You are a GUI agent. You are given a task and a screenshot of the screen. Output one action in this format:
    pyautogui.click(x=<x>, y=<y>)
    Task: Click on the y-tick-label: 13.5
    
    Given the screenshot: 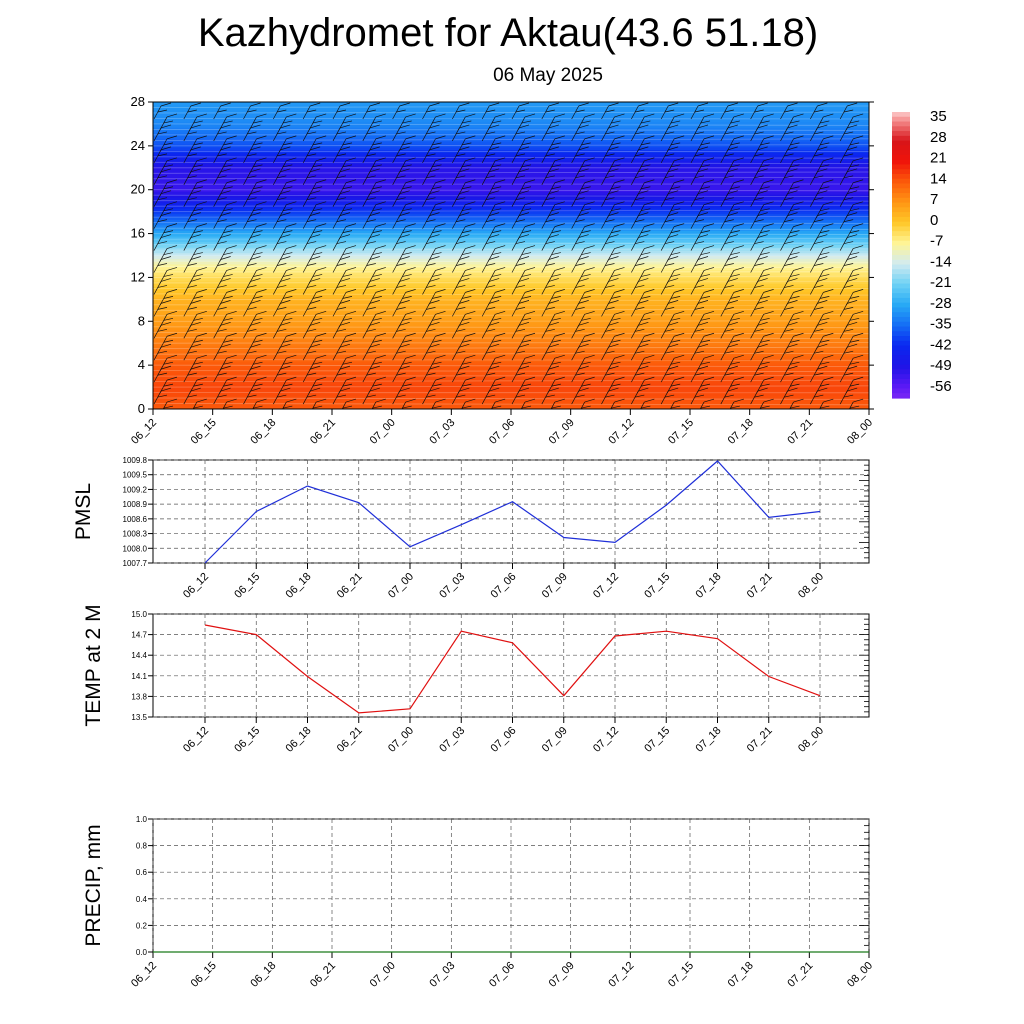 What is the action you would take?
    pyautogui.click(x=139, y=717)
    